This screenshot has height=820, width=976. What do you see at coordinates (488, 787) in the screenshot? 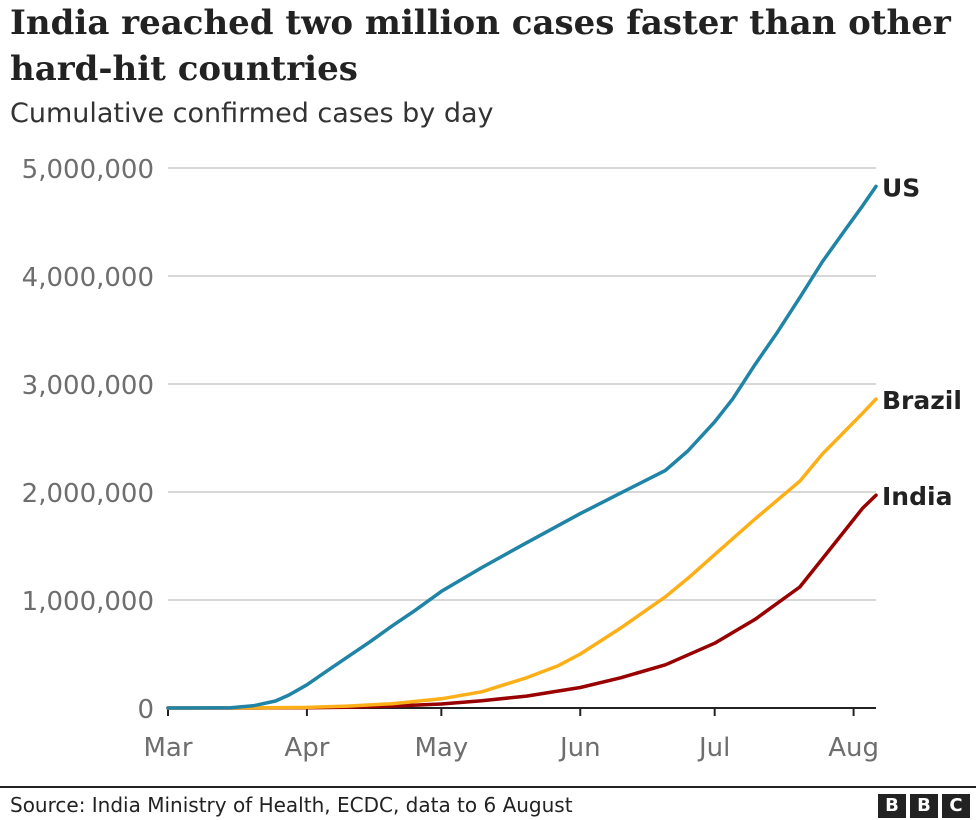
I see `footer-divider` at bounding box center [488, 787].